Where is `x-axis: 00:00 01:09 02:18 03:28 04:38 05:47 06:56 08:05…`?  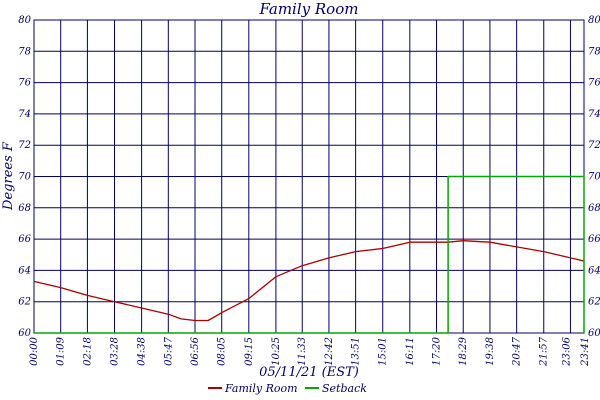
x-axis: 00:00 01:09 02:18 03:28 04:38 05:47 06:56 08:05… is located at coordinates (310, 351).